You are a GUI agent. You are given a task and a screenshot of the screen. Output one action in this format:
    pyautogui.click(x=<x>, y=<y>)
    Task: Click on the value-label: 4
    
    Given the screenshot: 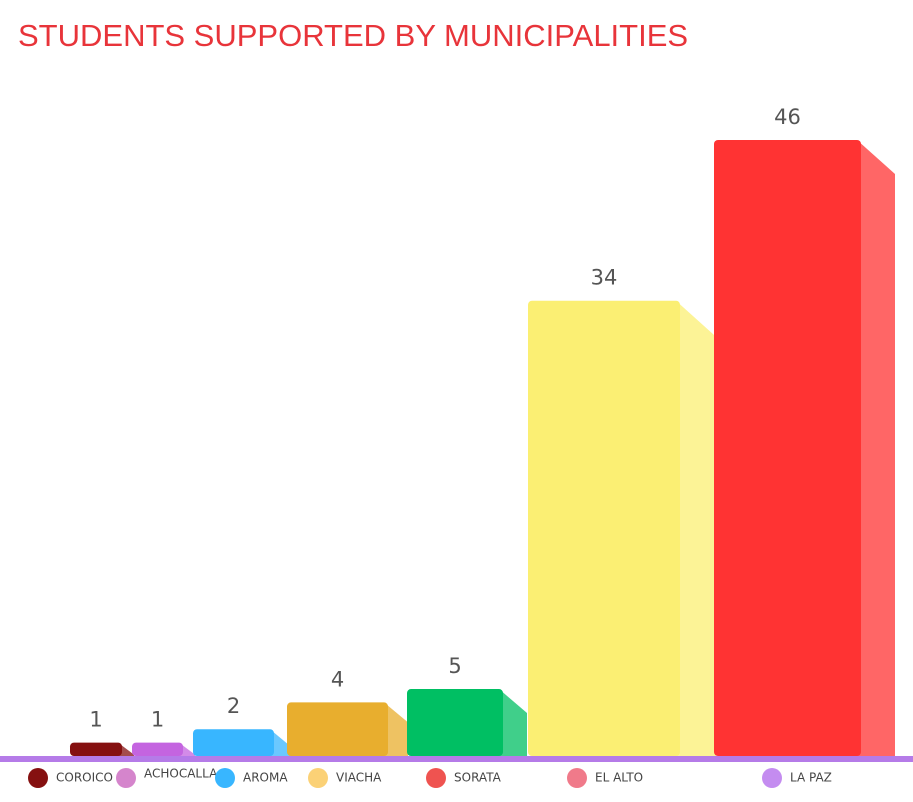 What is the action you would take?
    pyautogui.click(x=337, y=679)
    